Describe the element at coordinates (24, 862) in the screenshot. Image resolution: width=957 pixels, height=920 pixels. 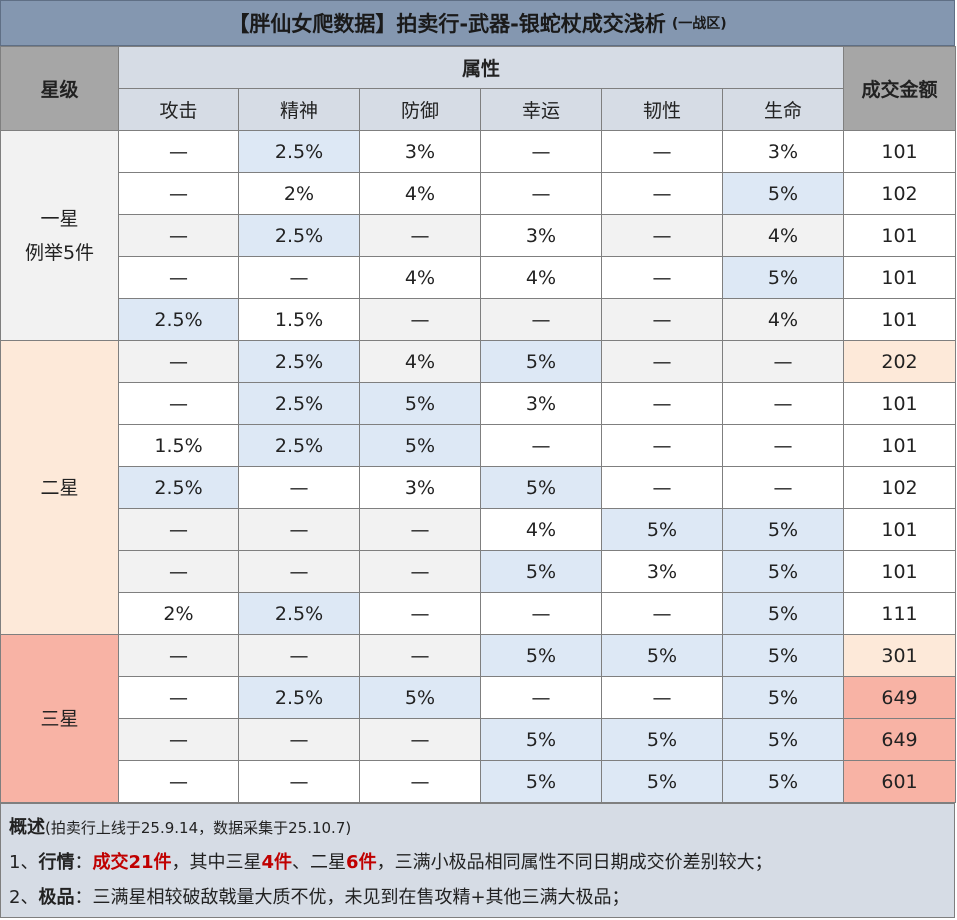
I see `line1-prefix: 1、` at that location.